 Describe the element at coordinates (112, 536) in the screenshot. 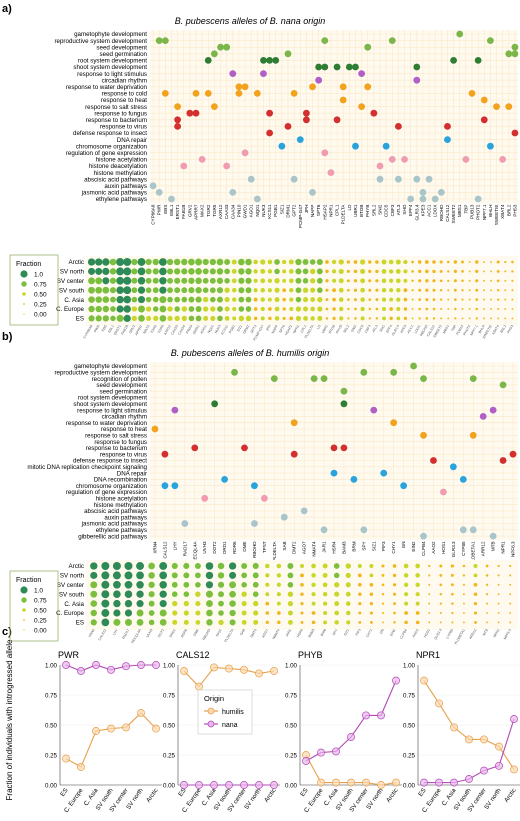

I see `process-label: gibberellic acid pathways` at that location.